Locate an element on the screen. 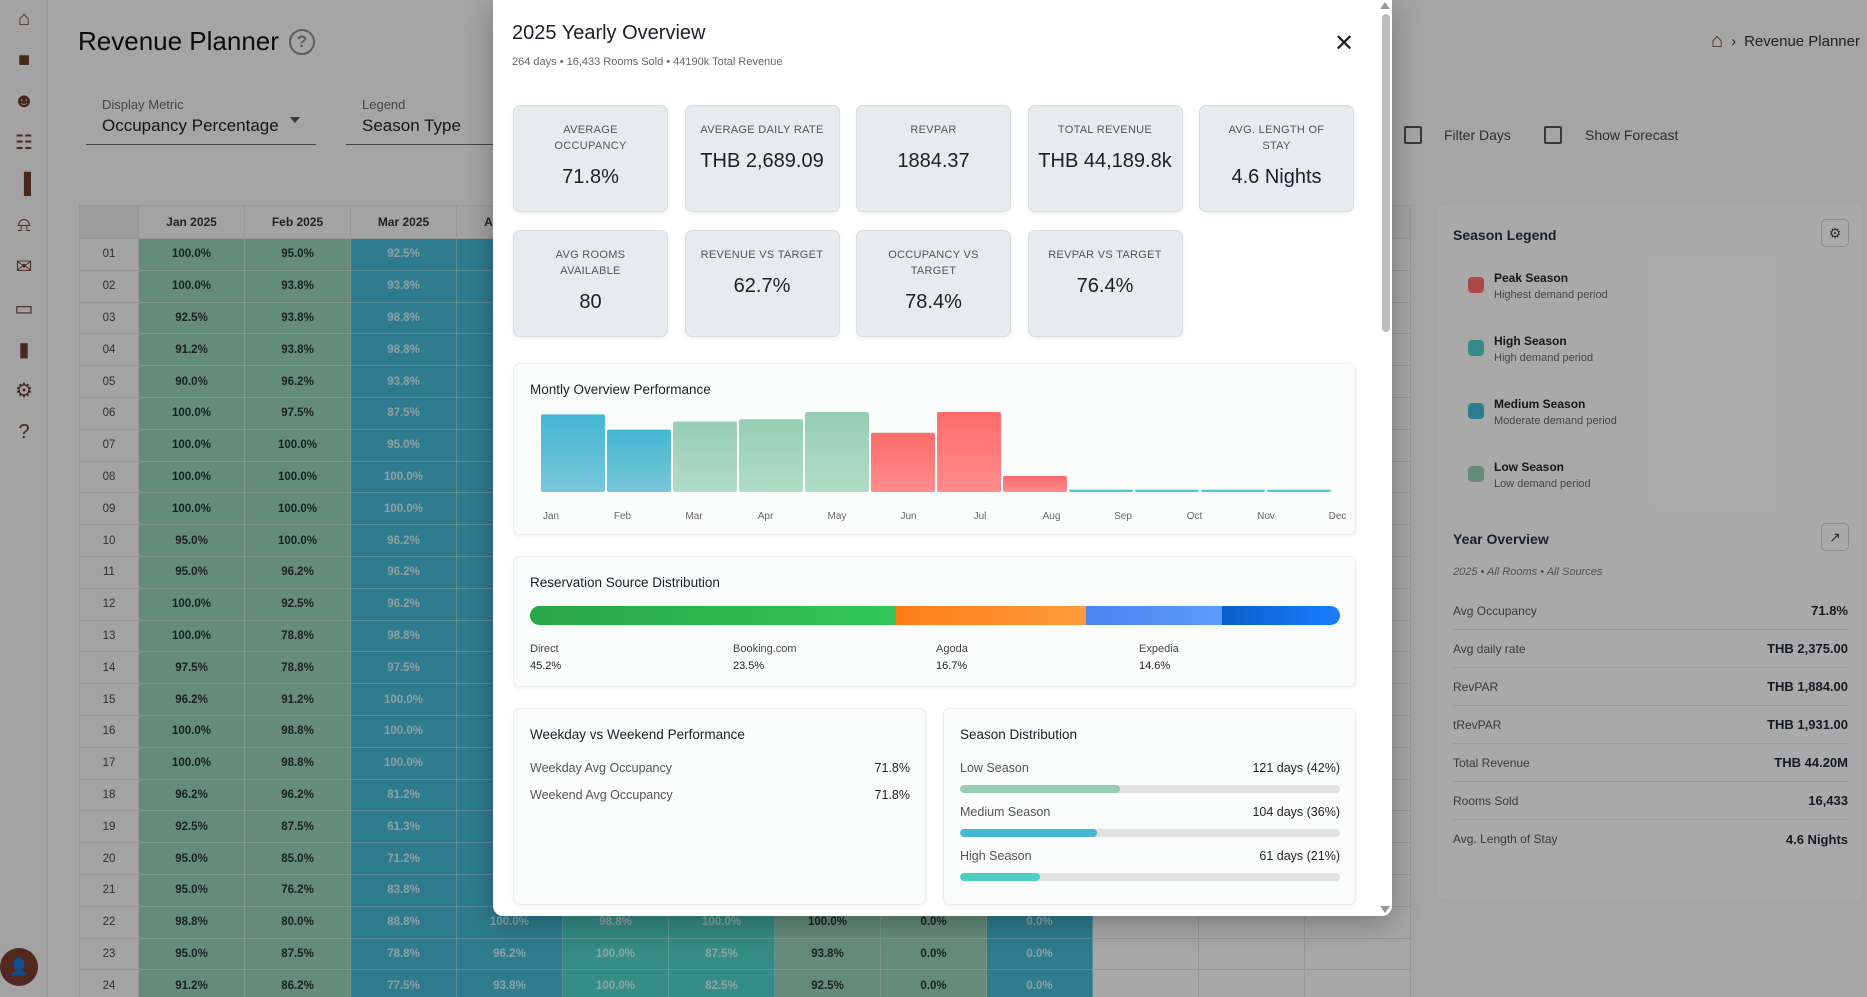  help-icon: ? is located at coordinates (24, 431).